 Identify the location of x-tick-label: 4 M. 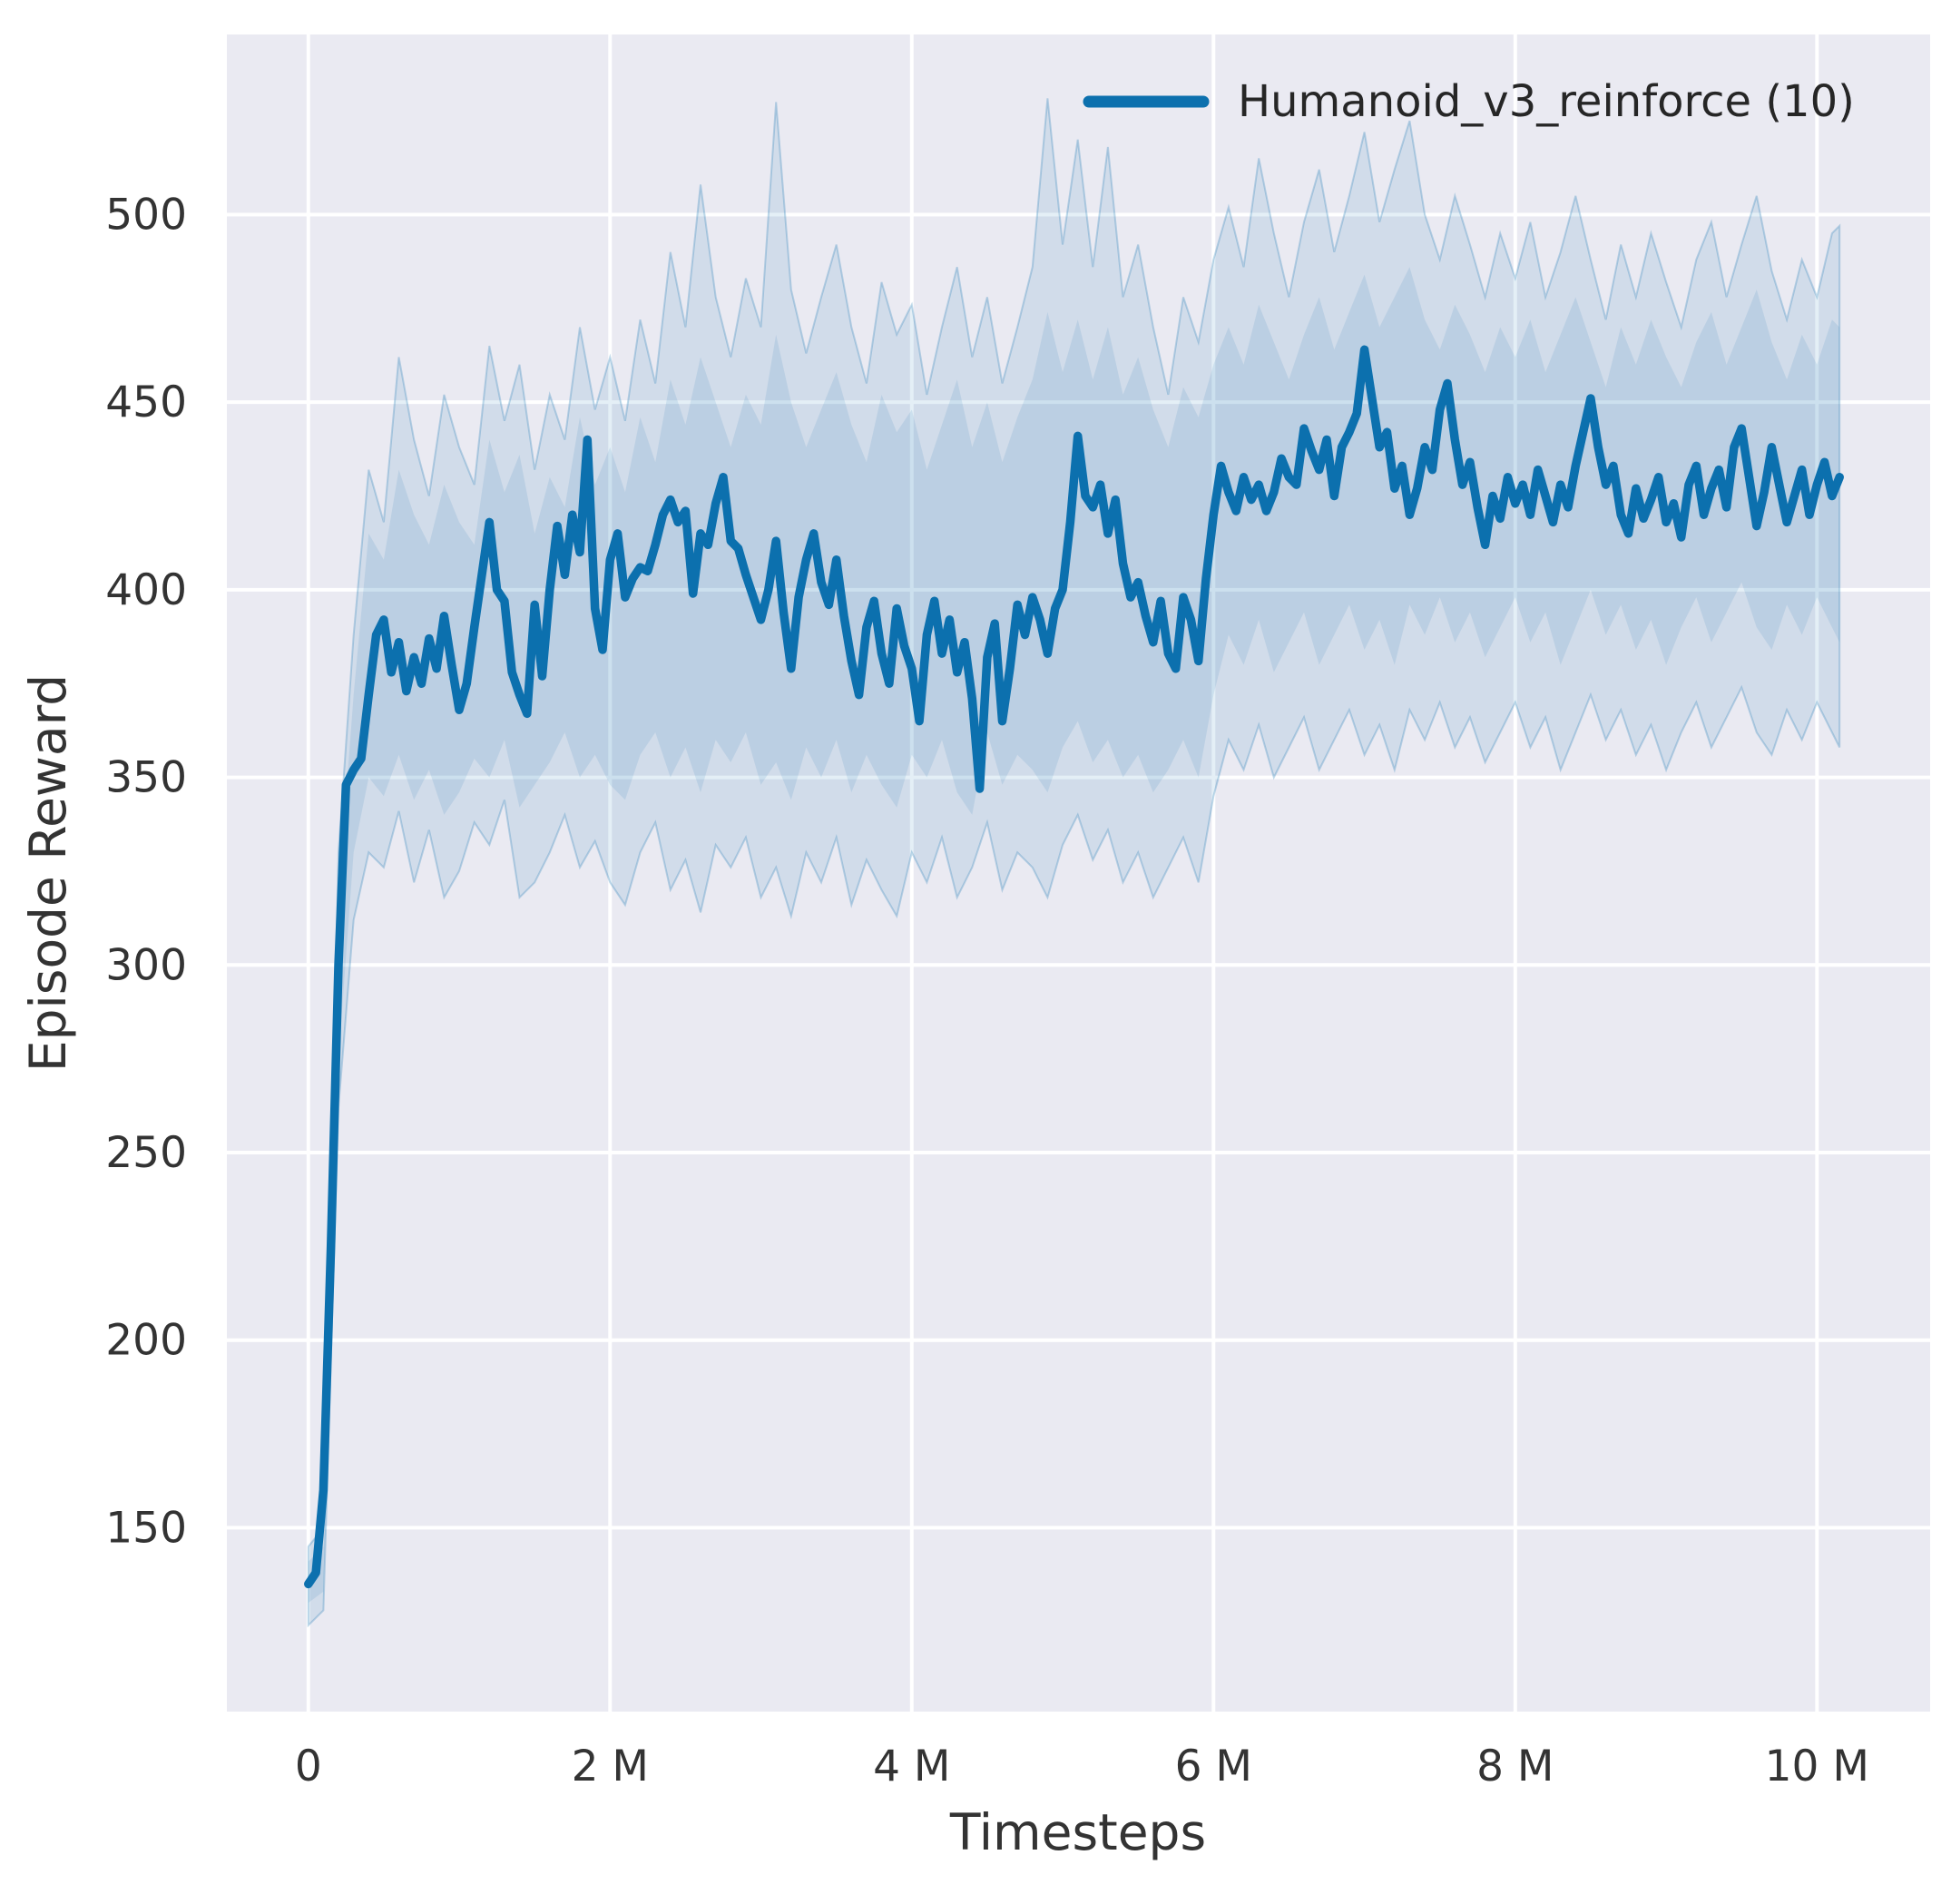
(911, 1767).